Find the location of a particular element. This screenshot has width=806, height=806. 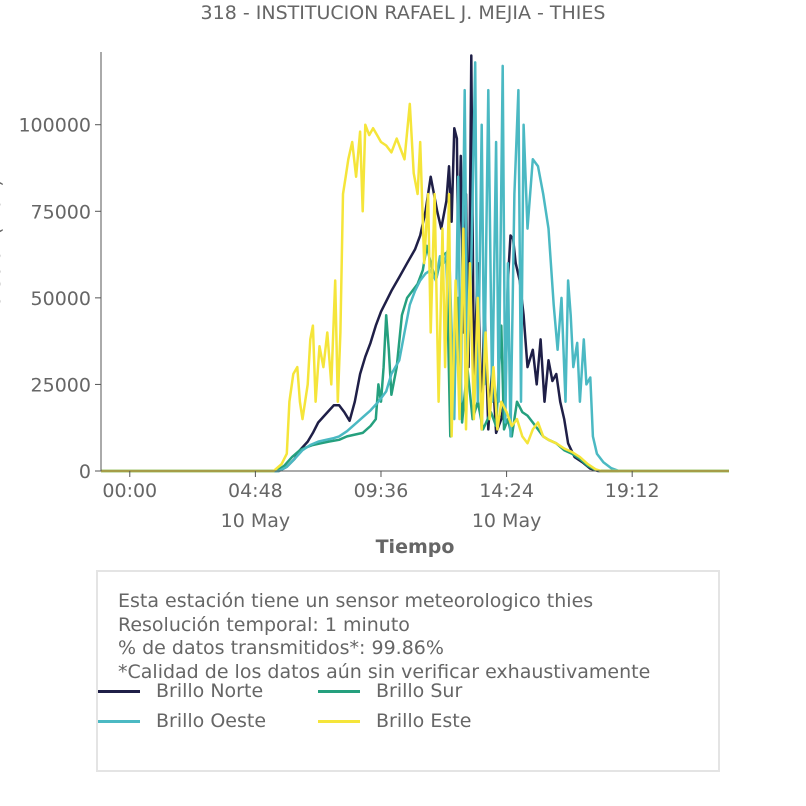

x-tick-label: 19:12 is located at coordinates (632, 491).